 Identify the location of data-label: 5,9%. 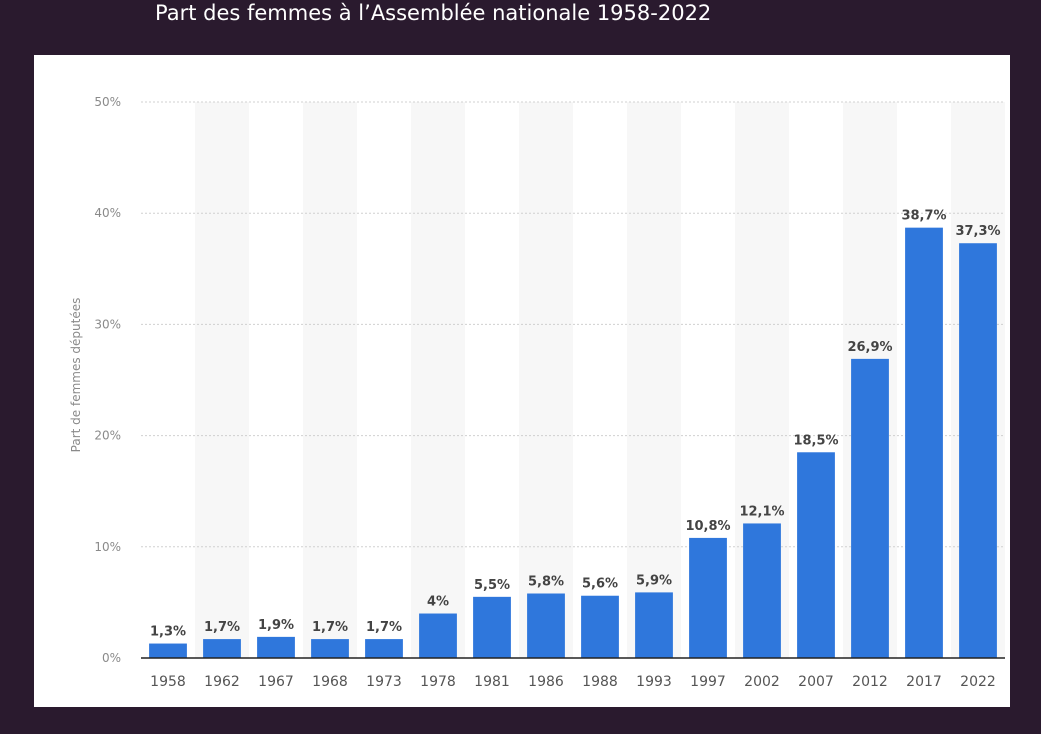
(654, 580).